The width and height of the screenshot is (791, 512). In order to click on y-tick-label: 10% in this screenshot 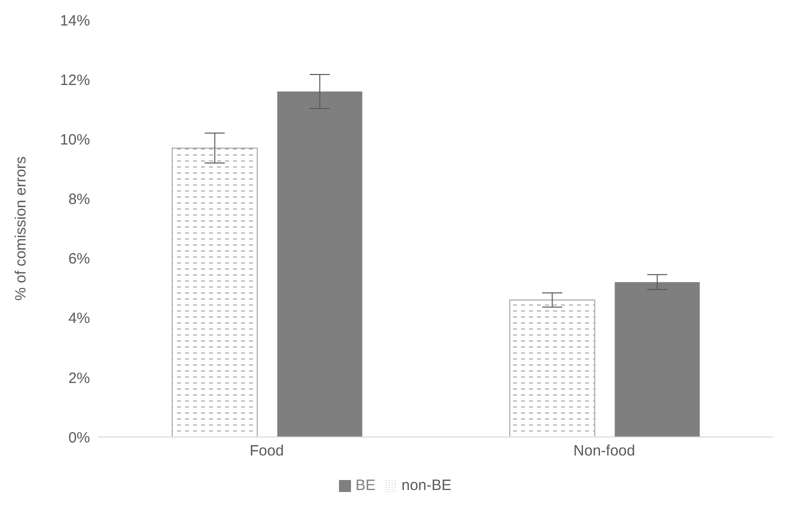, I will do `click(75, 139)`.